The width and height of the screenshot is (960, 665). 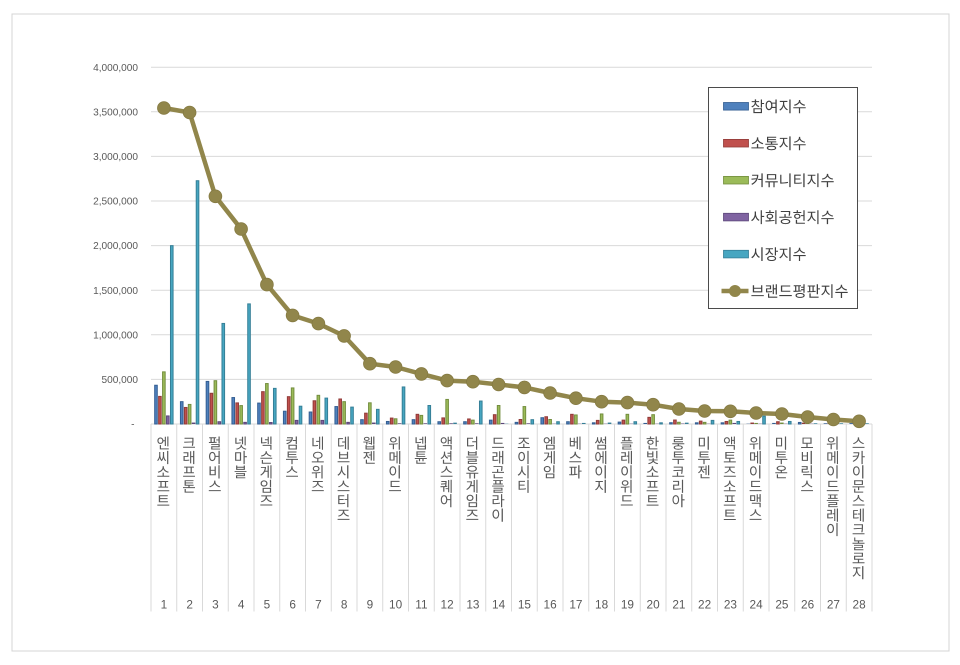 What do you see at coordinates (833, 605) in the screenshot?
I see `svg-text: 27` at bounding box center [833, 605].